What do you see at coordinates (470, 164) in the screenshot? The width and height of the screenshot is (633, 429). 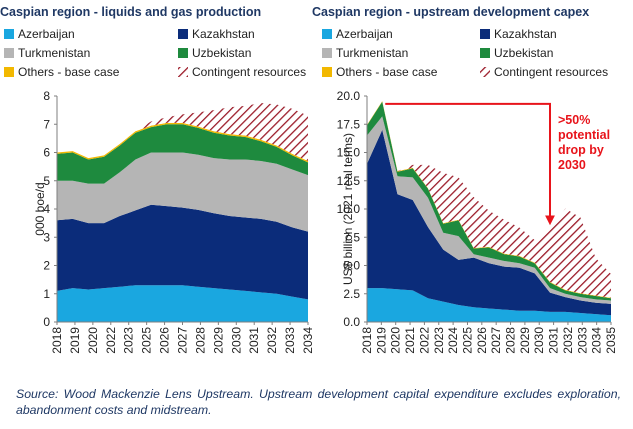 I see `annotation-arrow` at bounding box center [470, 164].